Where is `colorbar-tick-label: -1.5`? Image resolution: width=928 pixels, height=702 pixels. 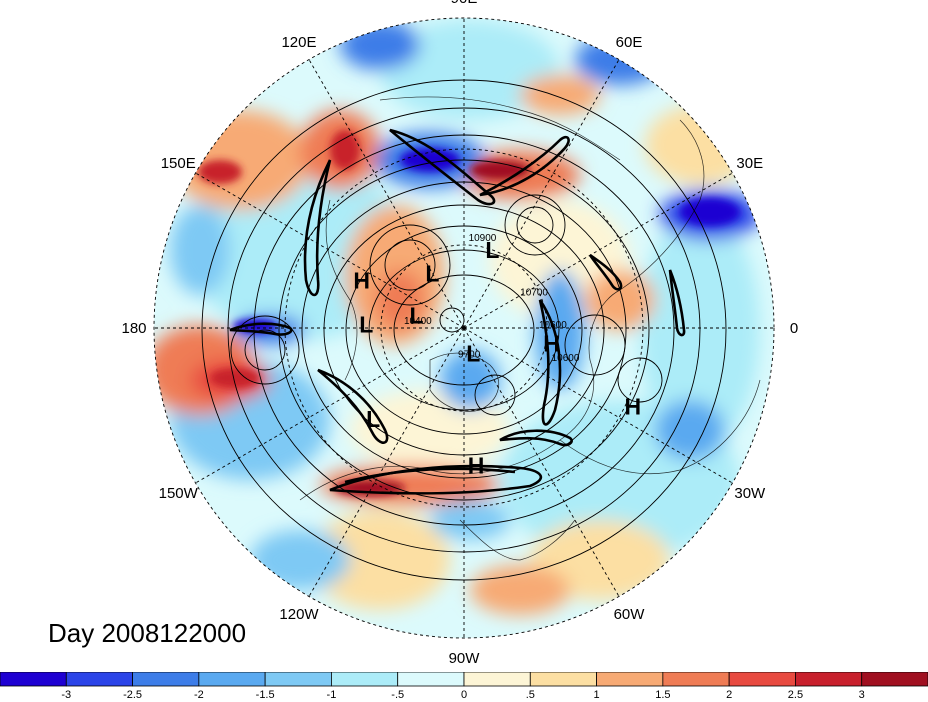
colorbar-tick-label: -1.5 is located at coordinates (265, 695).